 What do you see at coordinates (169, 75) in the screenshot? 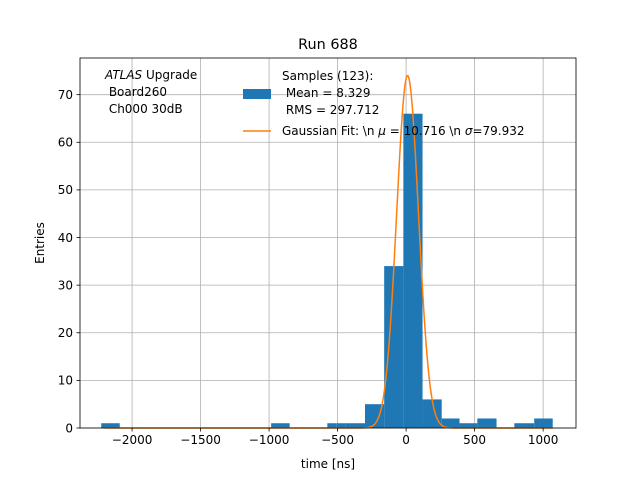
I see `upgrade-label: Upgrade` at bounding box center [169, 75].